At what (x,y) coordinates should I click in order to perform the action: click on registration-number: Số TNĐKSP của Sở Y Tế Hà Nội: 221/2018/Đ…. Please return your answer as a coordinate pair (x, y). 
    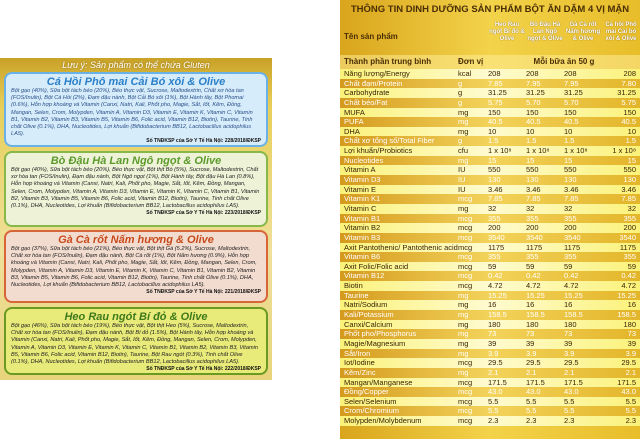
    Looking at the image, I should click on (203, 292).